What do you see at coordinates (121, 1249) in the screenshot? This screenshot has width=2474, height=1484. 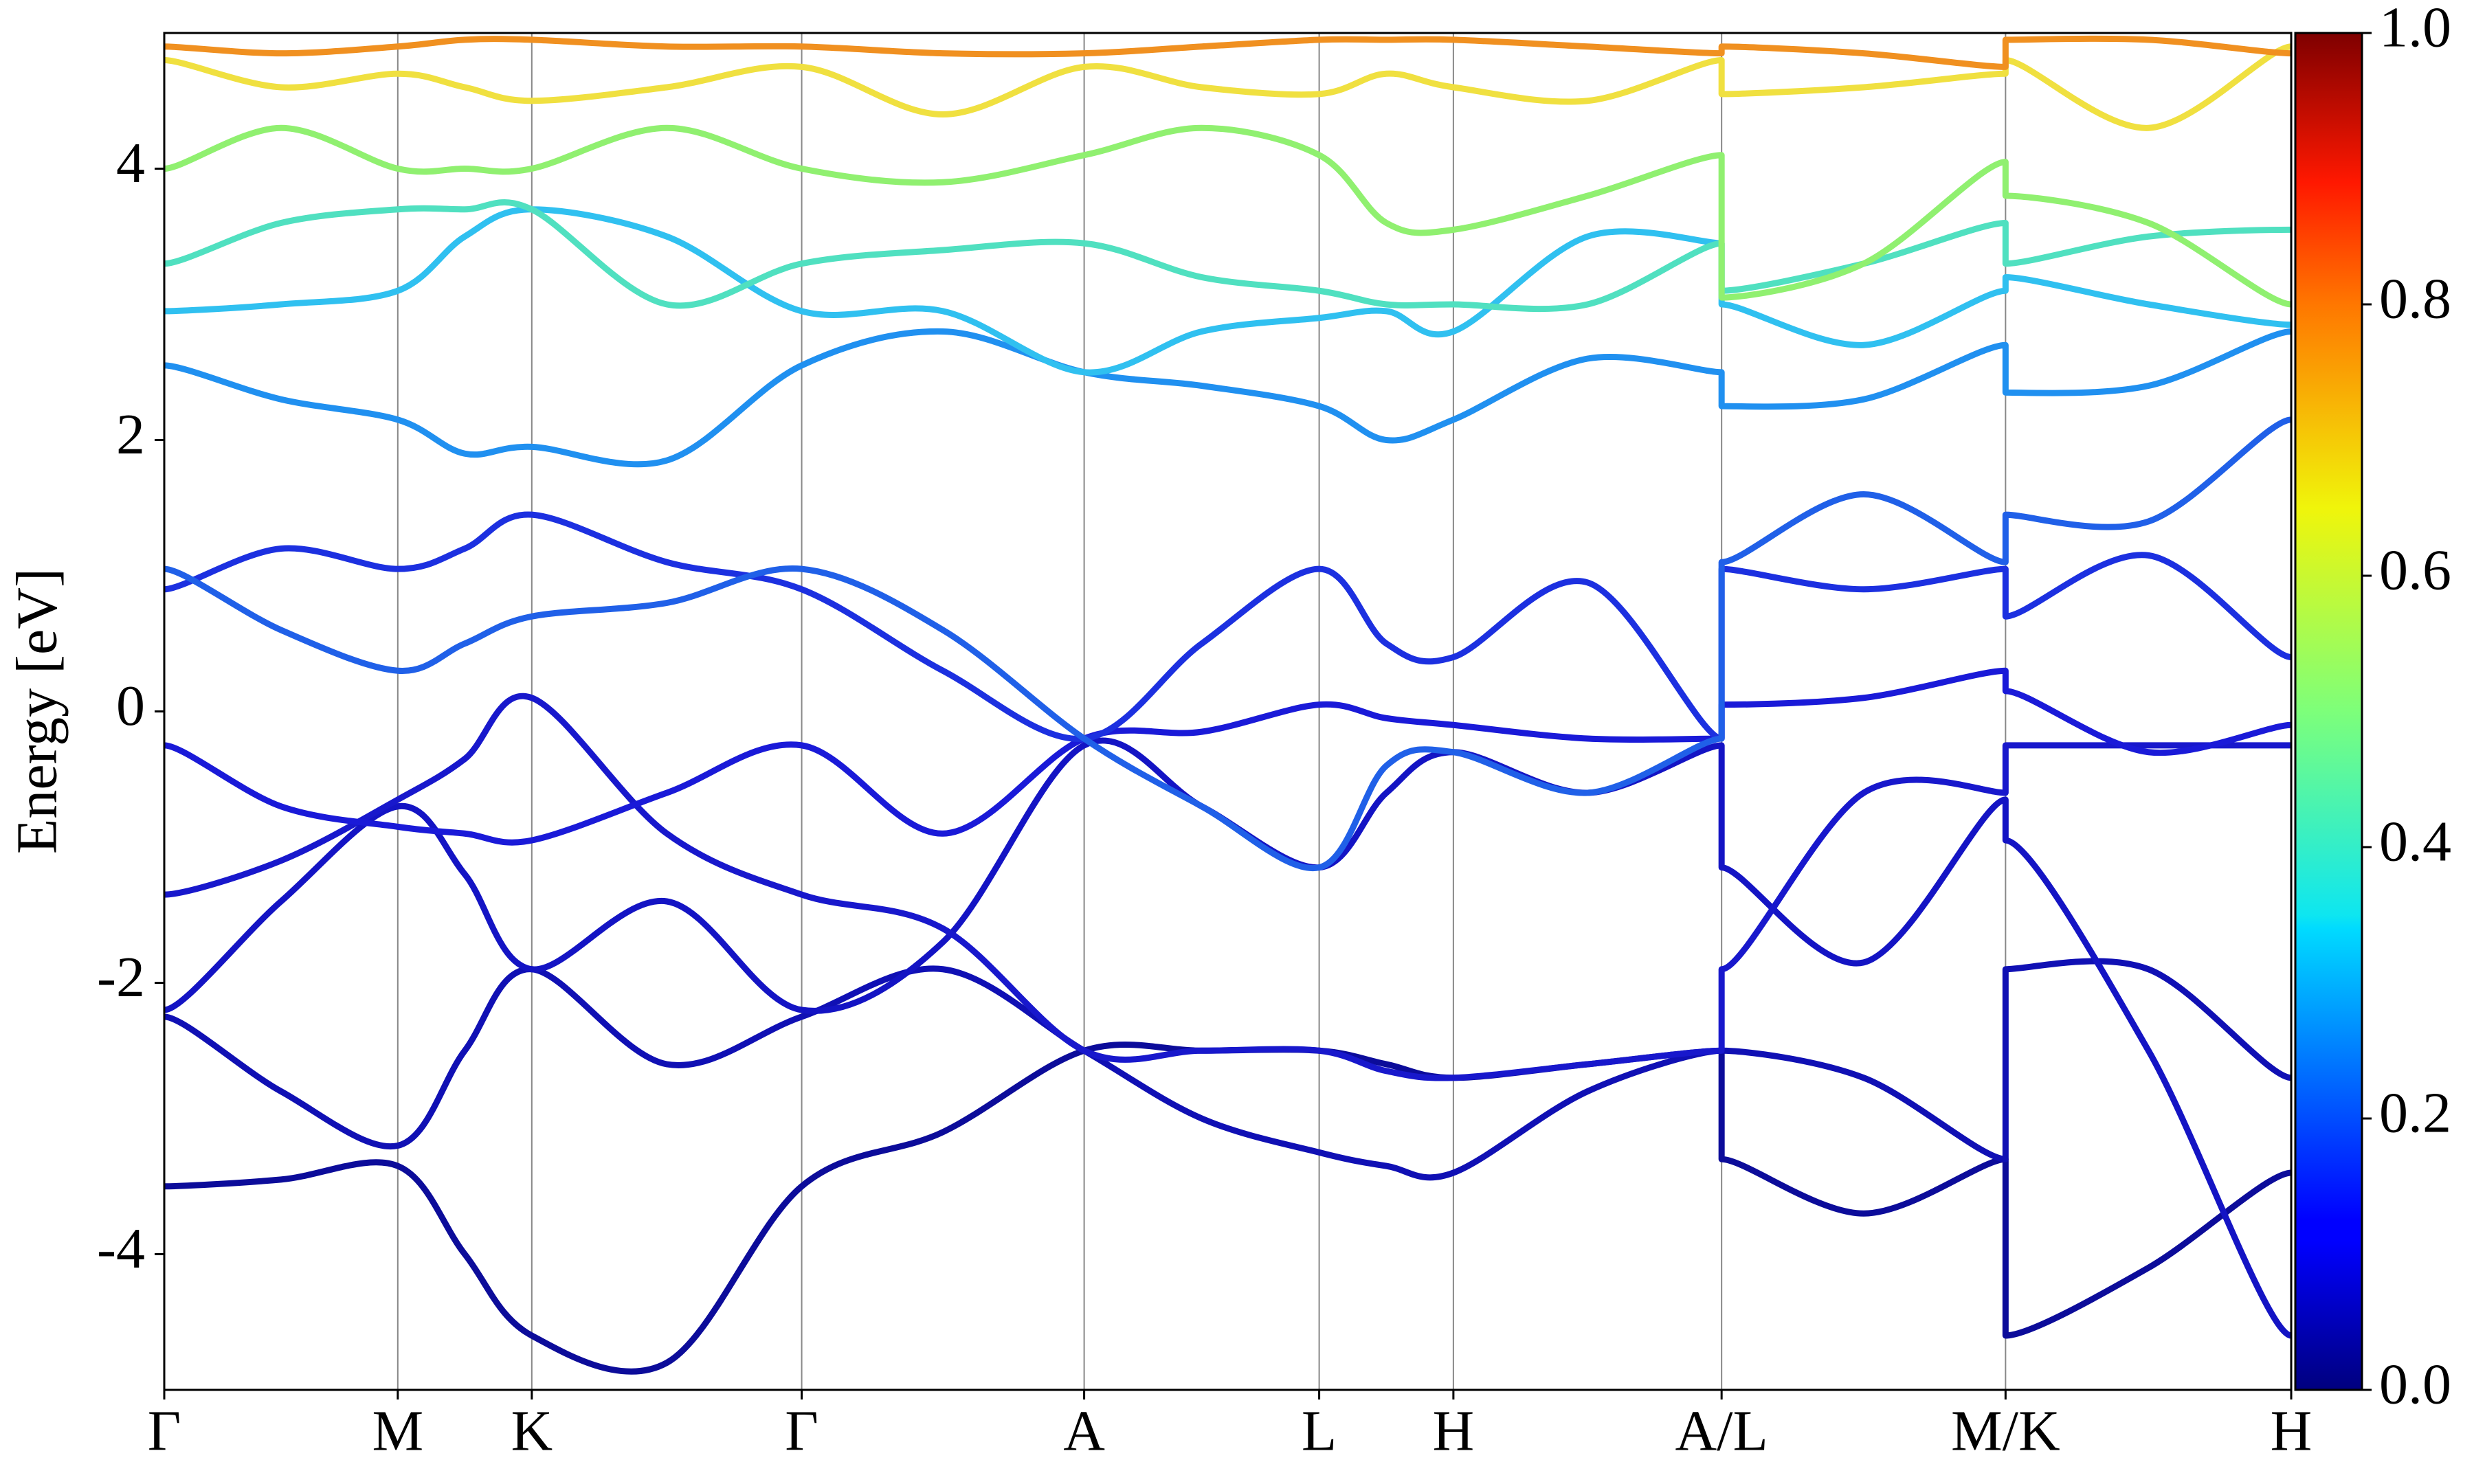 I see `y-tick-label: -4` at bounding box center [121, 1249].